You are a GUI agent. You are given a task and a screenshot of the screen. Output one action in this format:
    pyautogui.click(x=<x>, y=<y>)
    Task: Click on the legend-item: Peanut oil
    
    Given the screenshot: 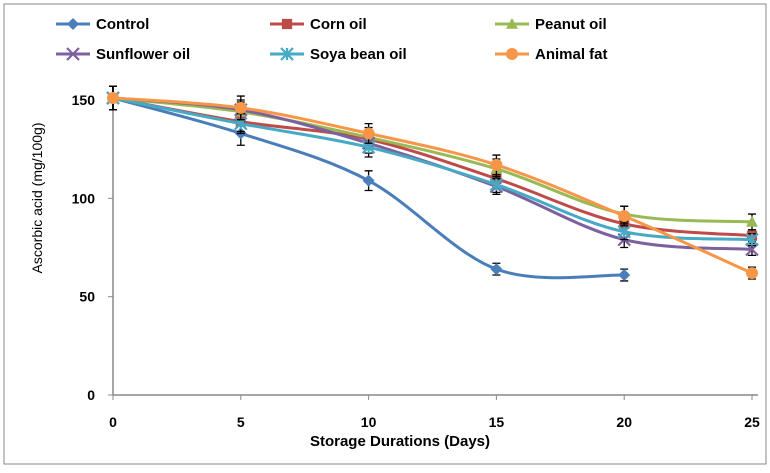 What is the action you would take?
    pyautogui.click(x=551, y=24)
    